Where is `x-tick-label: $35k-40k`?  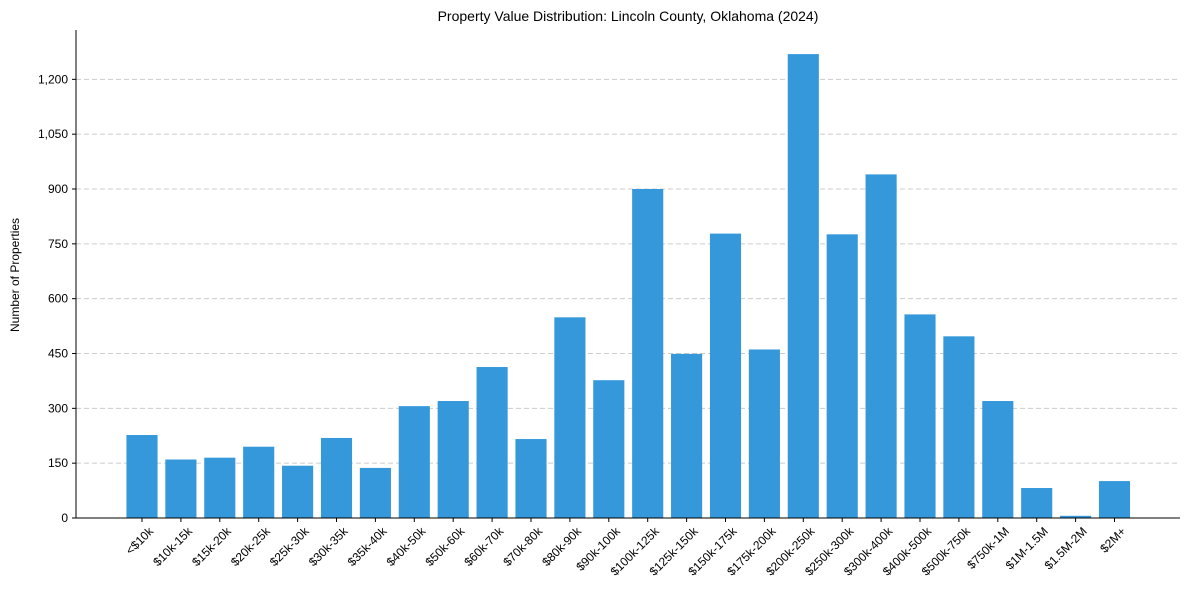
x-tick-label: $35k-40k is located at coordinates (368, 547).